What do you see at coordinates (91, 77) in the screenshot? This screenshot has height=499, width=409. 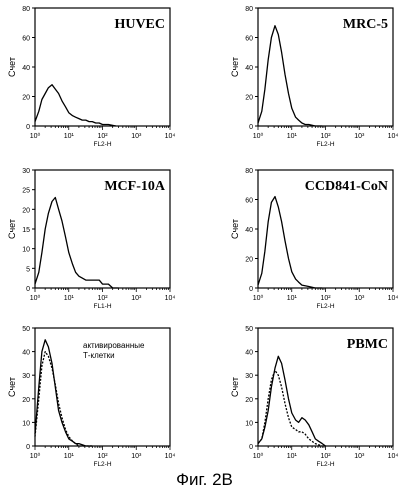 I see `histogram-panel: 0 20 40 60 80 10⁰ 10¹ 10² 10³ 10⁴ FL2-H Счет HUVEC` at bounding box center [91, 77].